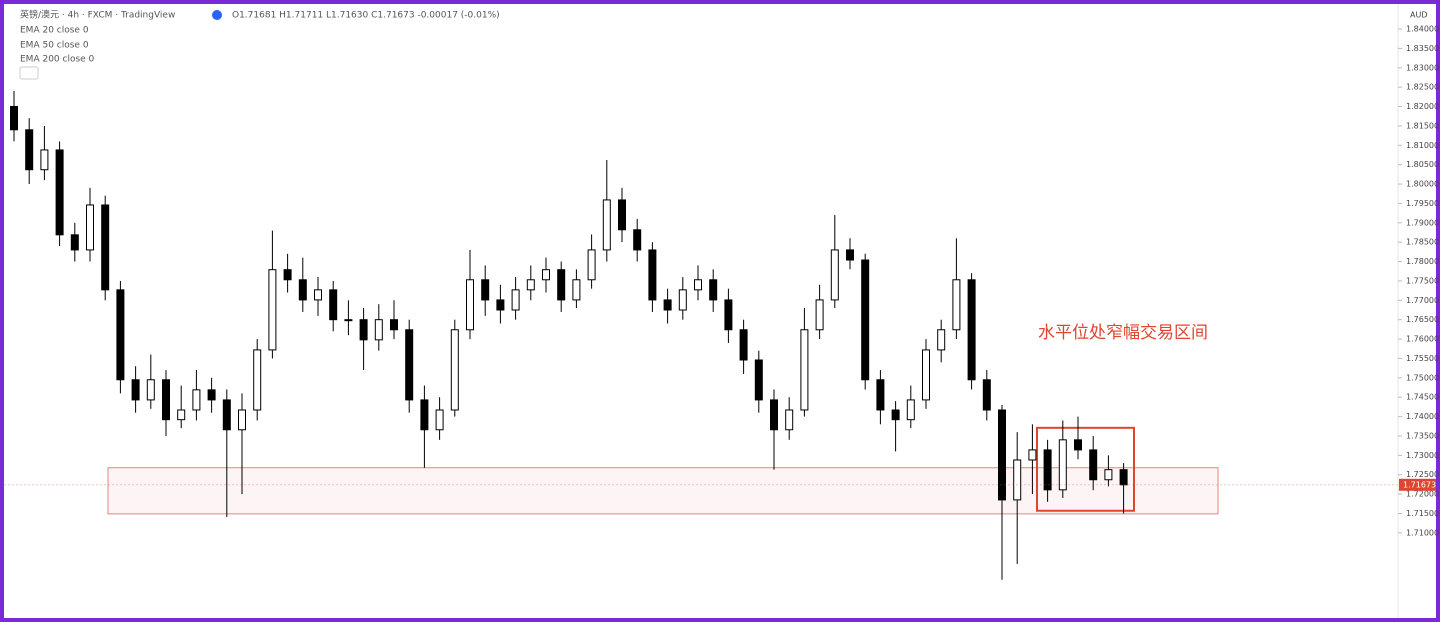 The width and height of the screenshot is (1440, 622). I want to click on y-tick-label: 1.79500, so click(1422, 203).